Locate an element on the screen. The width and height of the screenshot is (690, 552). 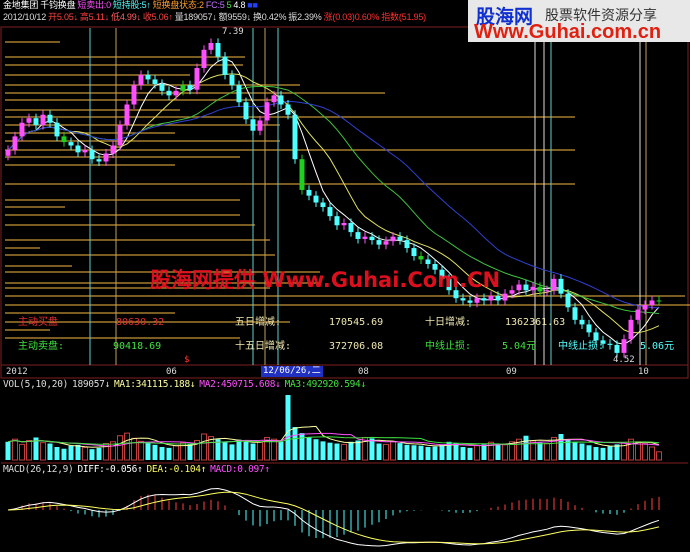
logo-slogan: 股票软件资源分享 is located at coordinates (601, 16).